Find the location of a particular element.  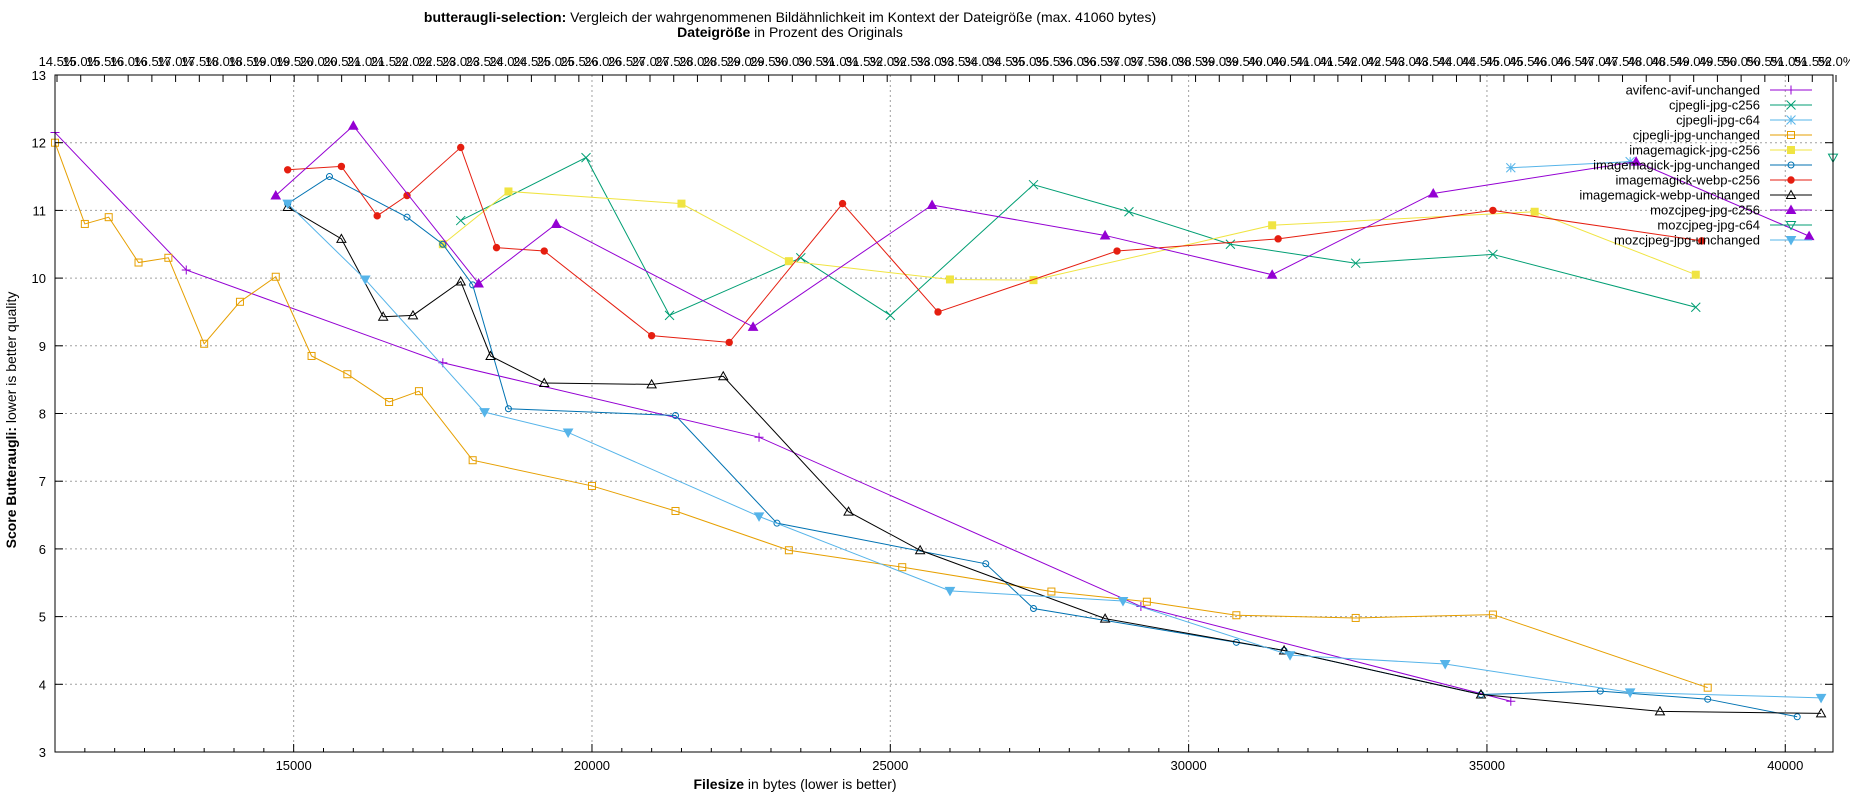

top-tick-label: 50.0% is located at coordinates (1741, 61).